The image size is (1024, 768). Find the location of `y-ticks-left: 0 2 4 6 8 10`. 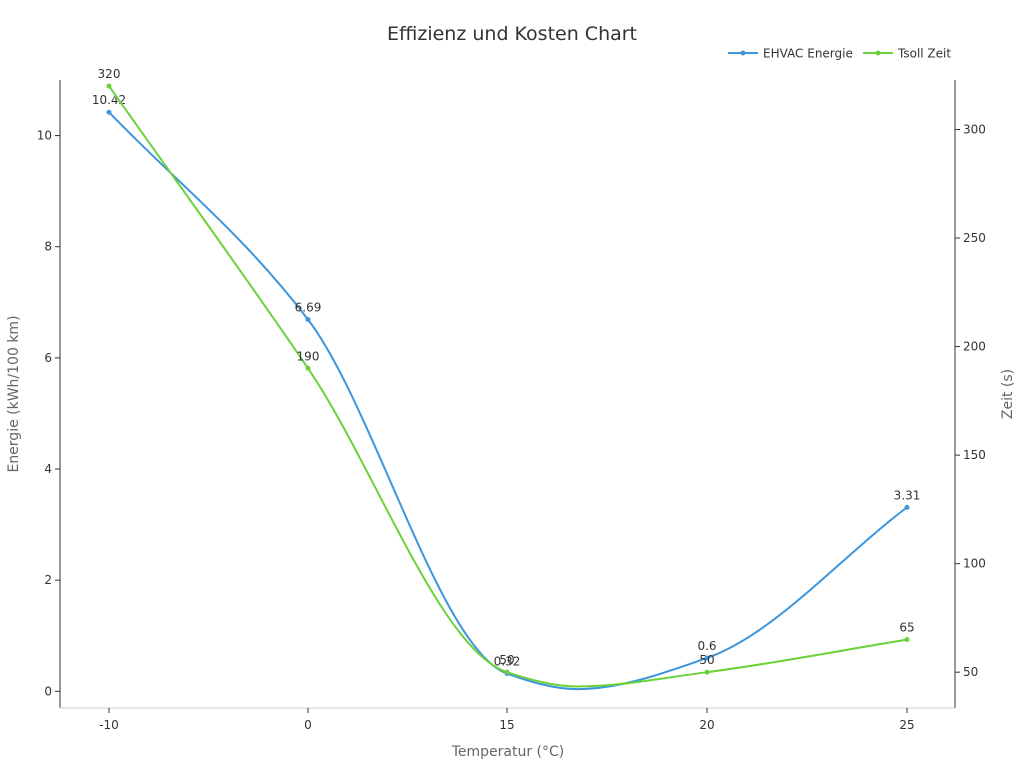

y-ticks-left: 0 2 4 6 8 10 is located at coordinates (48, 413).